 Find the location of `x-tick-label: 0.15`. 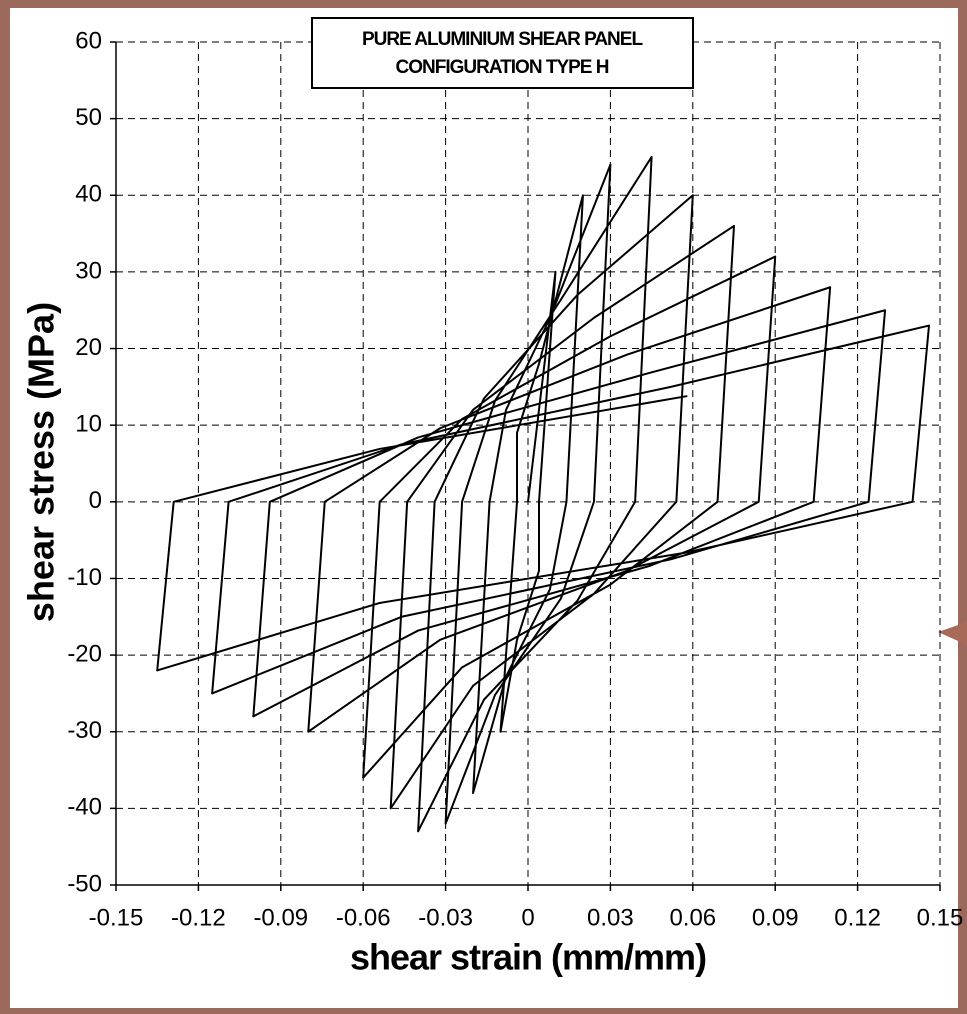

x-tick-label: 0.15 is located at coordinates (940, 917).